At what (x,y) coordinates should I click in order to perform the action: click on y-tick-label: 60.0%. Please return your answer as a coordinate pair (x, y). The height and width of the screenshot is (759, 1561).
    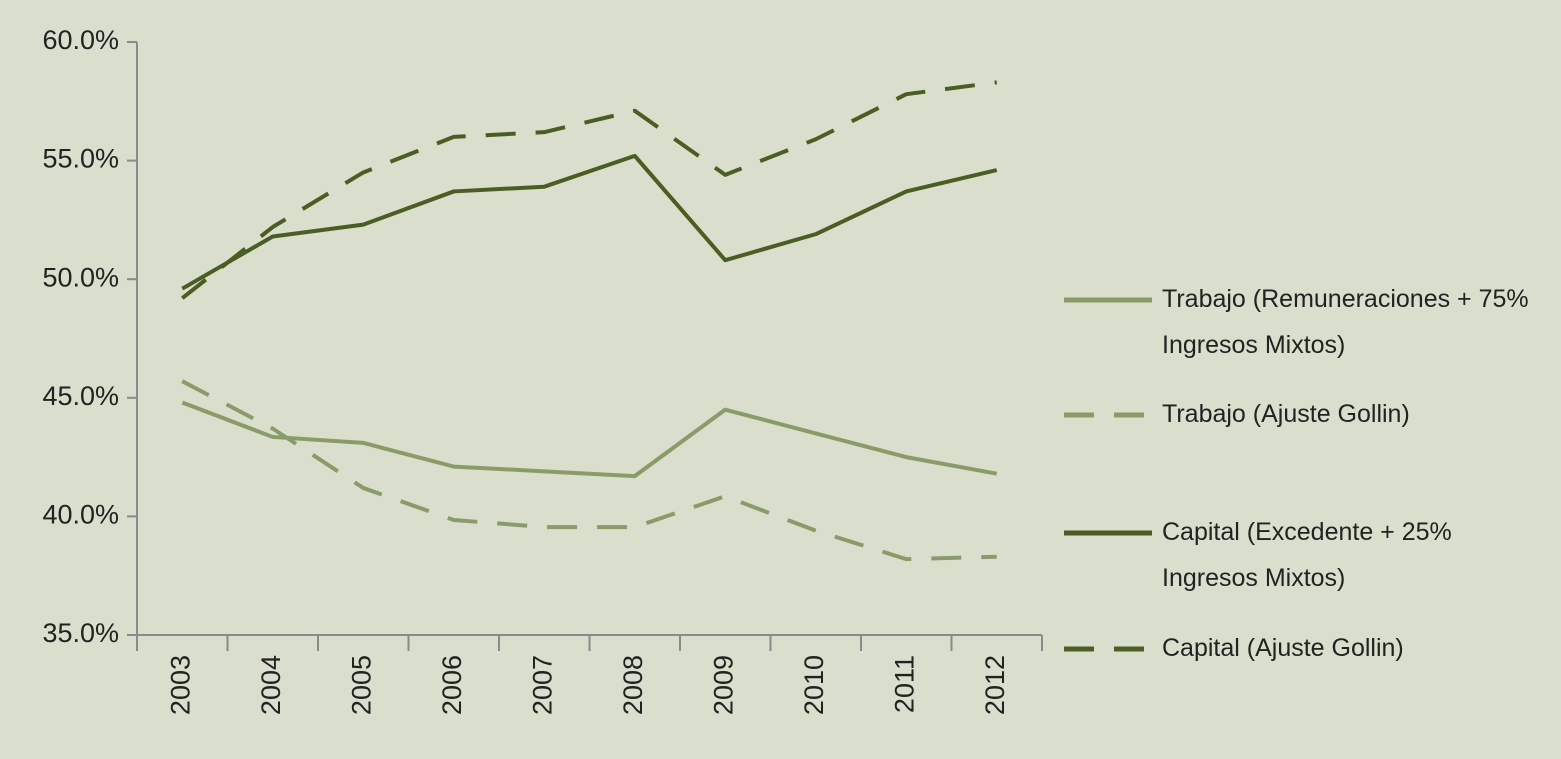
    Looking at the image, I should click on (80, 40).